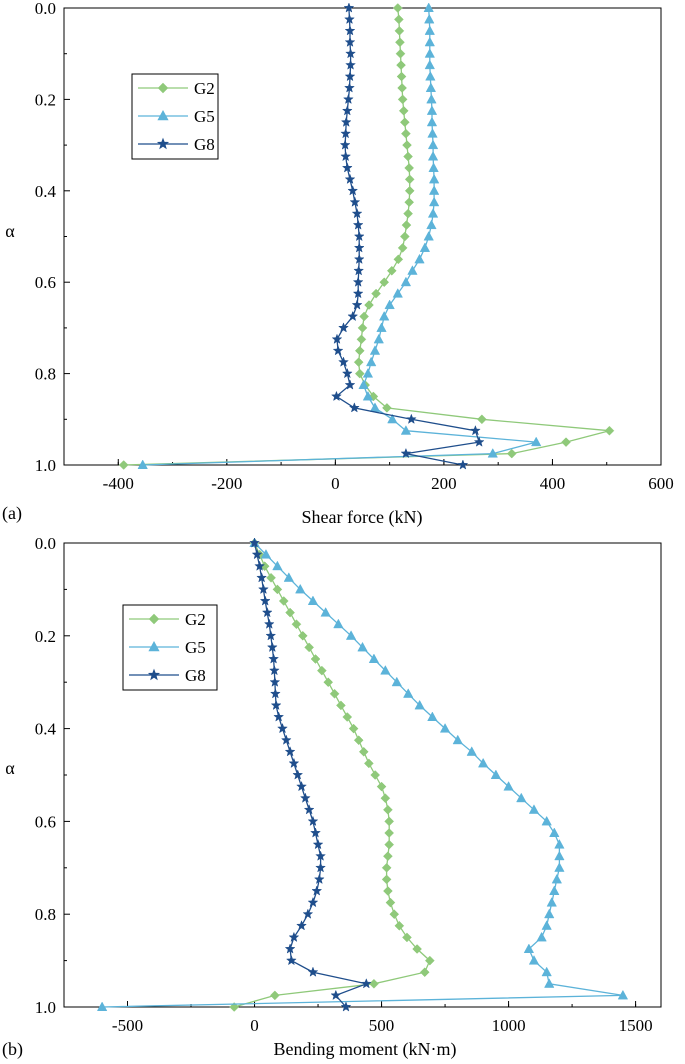 The width and height of the screenshot is (685, 1064). What do you see at coordinates (12, 513) in the screenshot?
I see `panel-label: (a)` at bounding box center [12, 513].